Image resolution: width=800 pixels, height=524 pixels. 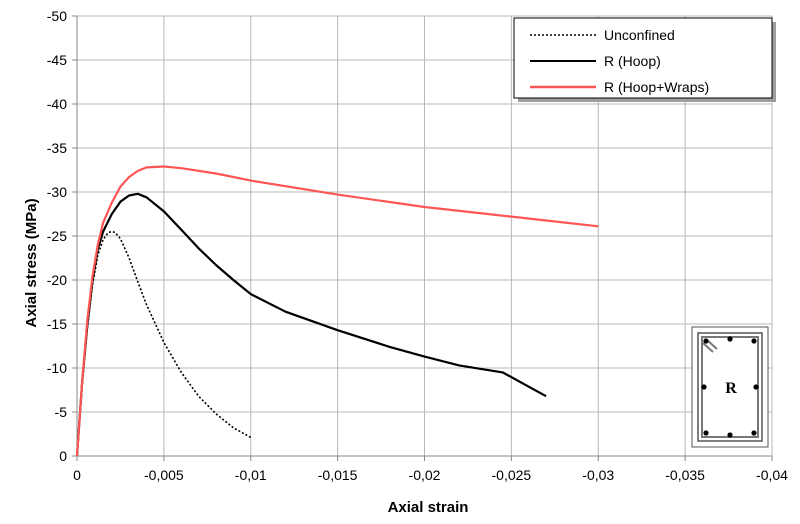 I want to click on legend: Unconfined R (Hoop) R (Hoop+Wraps), so click(x=644, y=59).